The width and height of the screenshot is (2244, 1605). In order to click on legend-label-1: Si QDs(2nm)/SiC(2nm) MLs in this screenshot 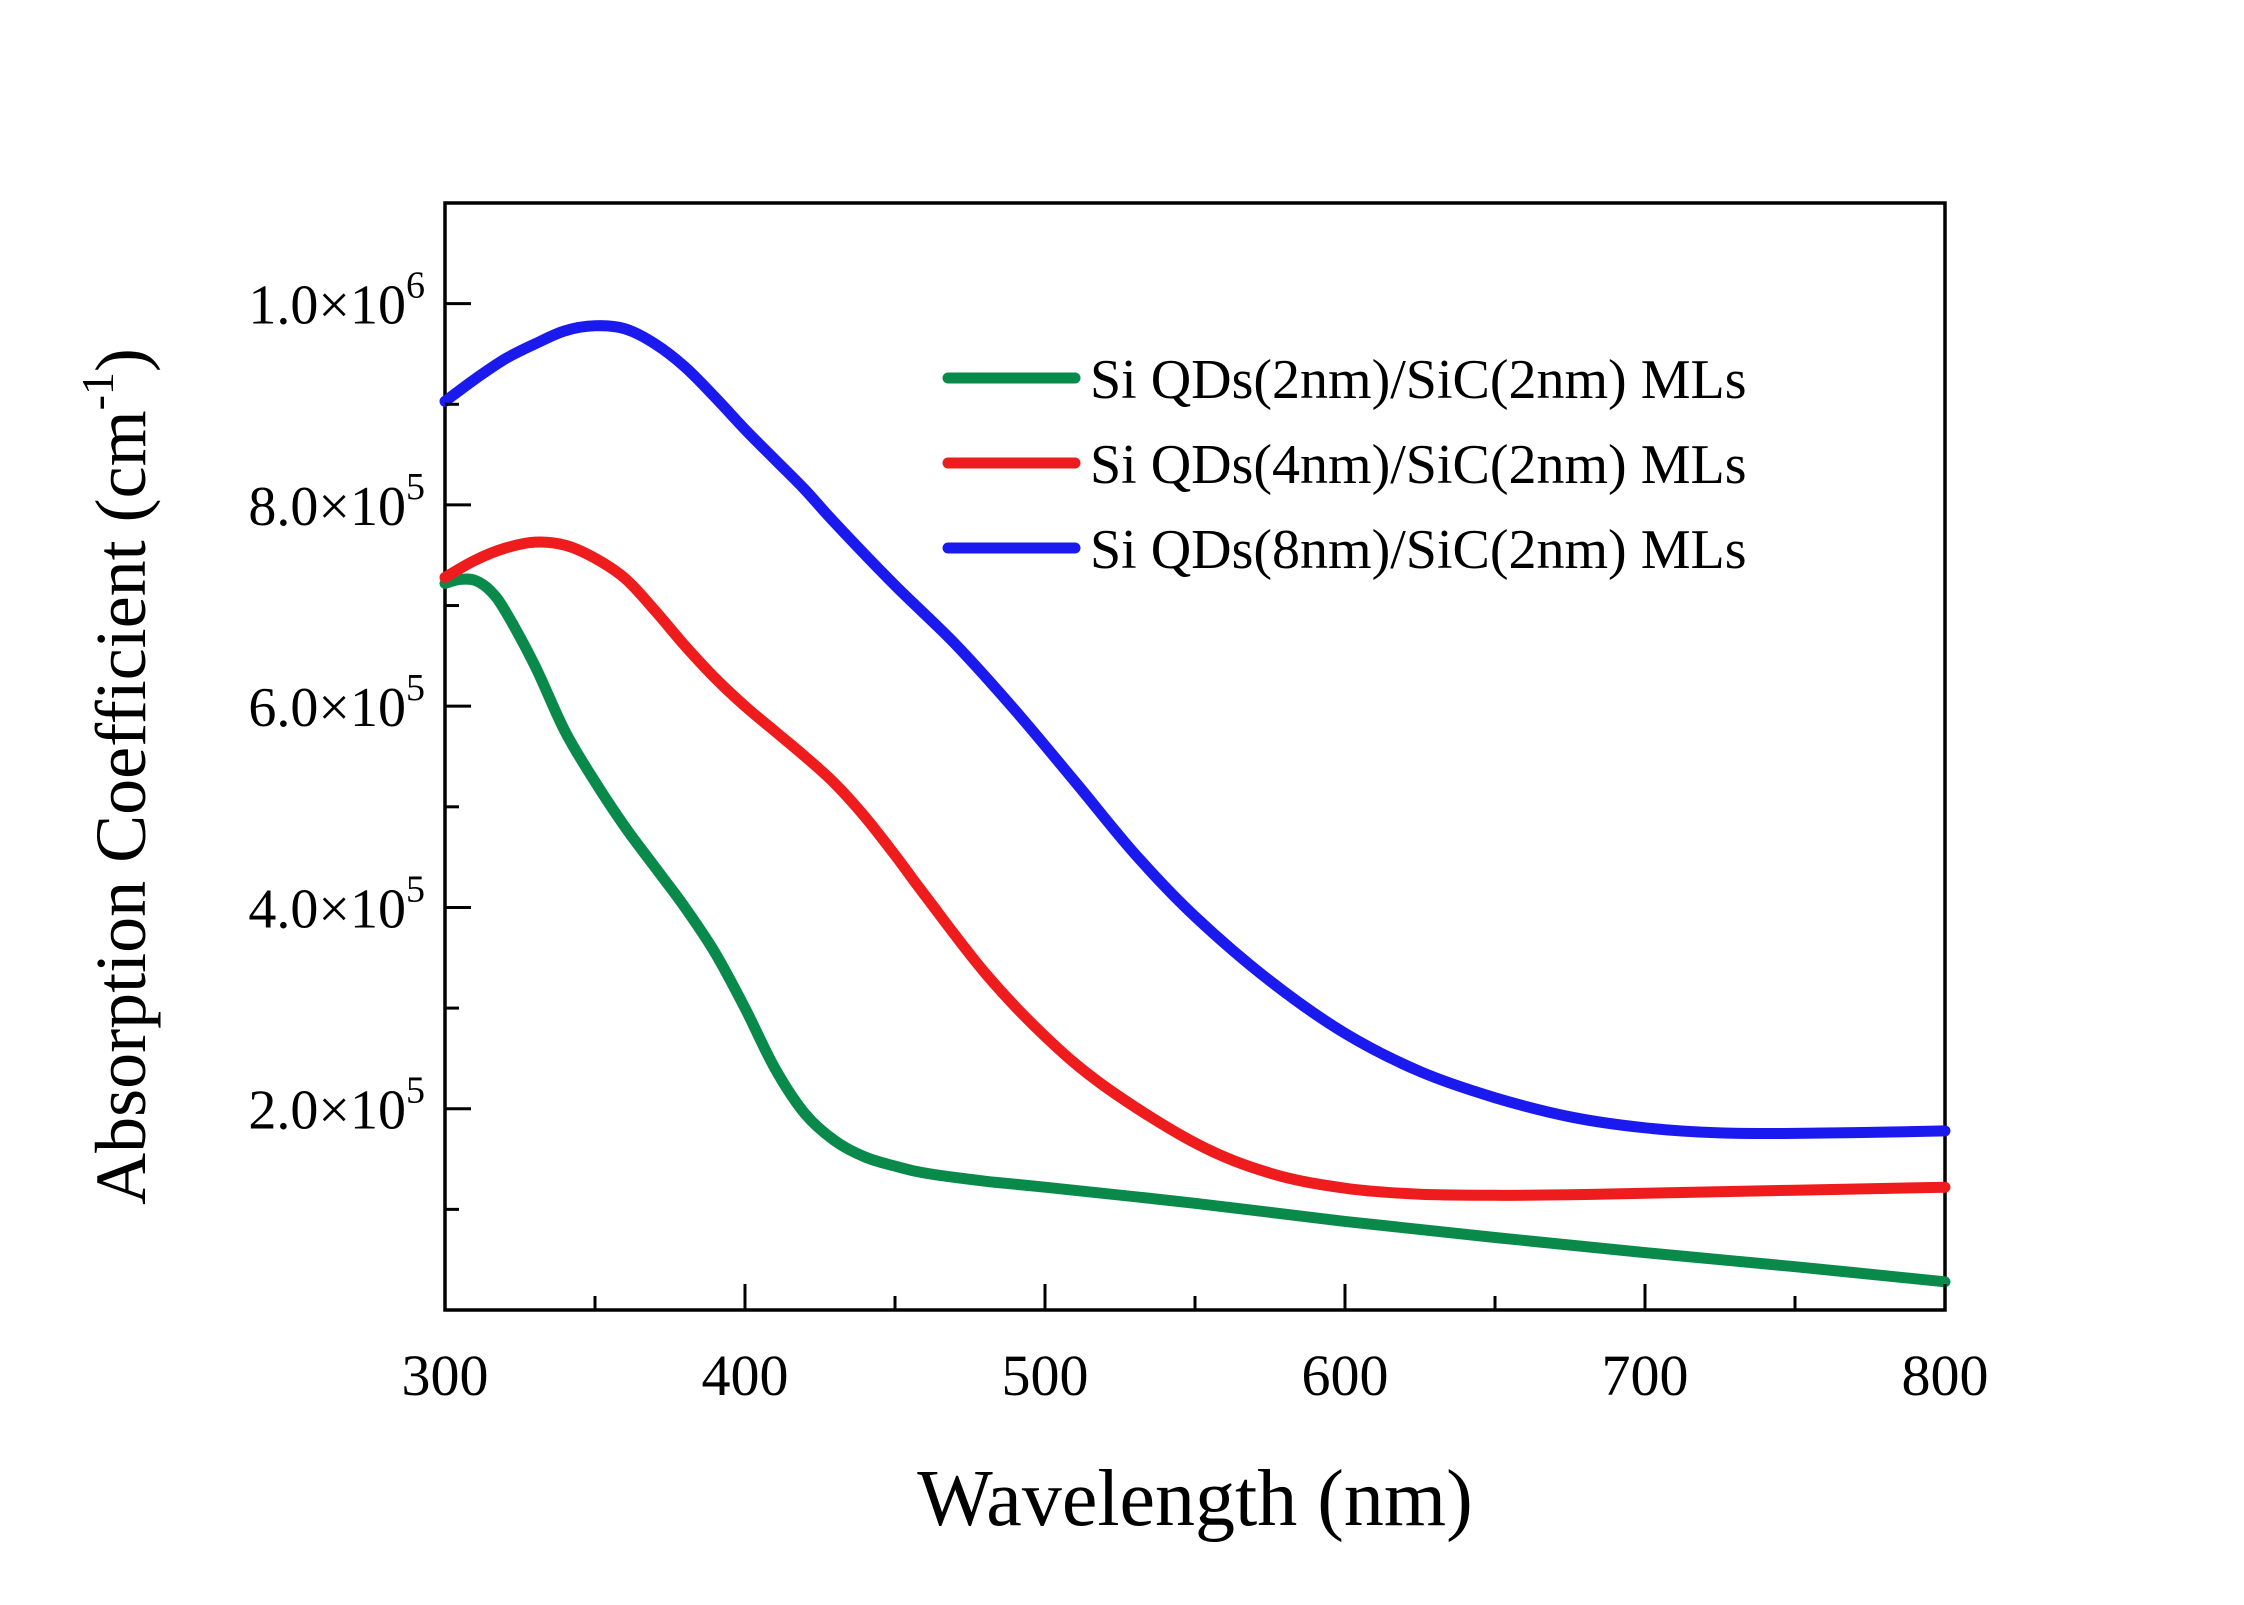, I will do `click(1418, 380)`.